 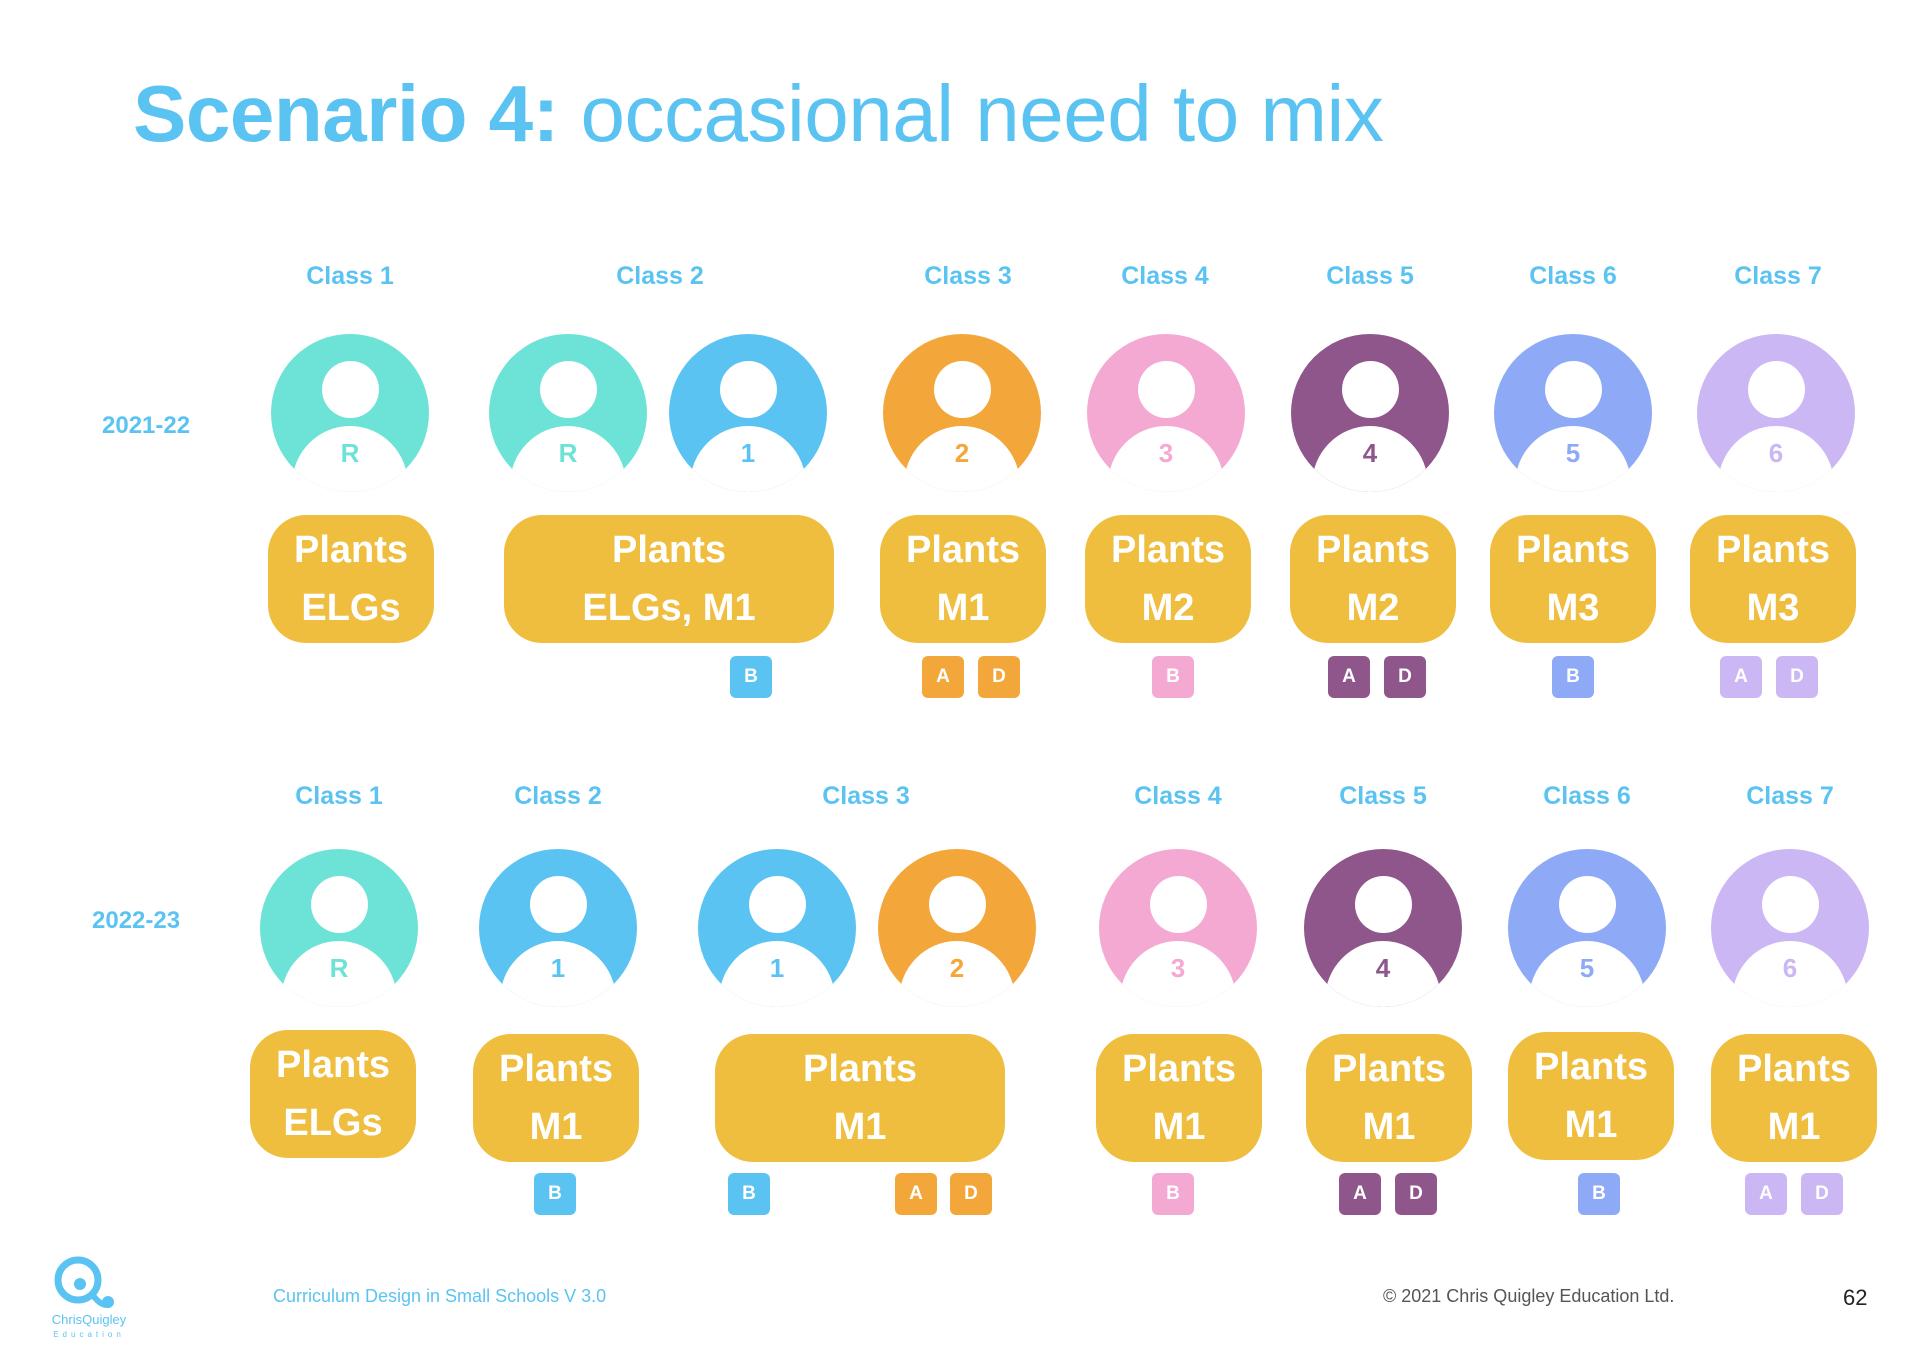 What do you see at coordinates (669, 579) in the screenshot?
I see `topic-box: Plants ELGs, M1` at bounding box center [669, 579].